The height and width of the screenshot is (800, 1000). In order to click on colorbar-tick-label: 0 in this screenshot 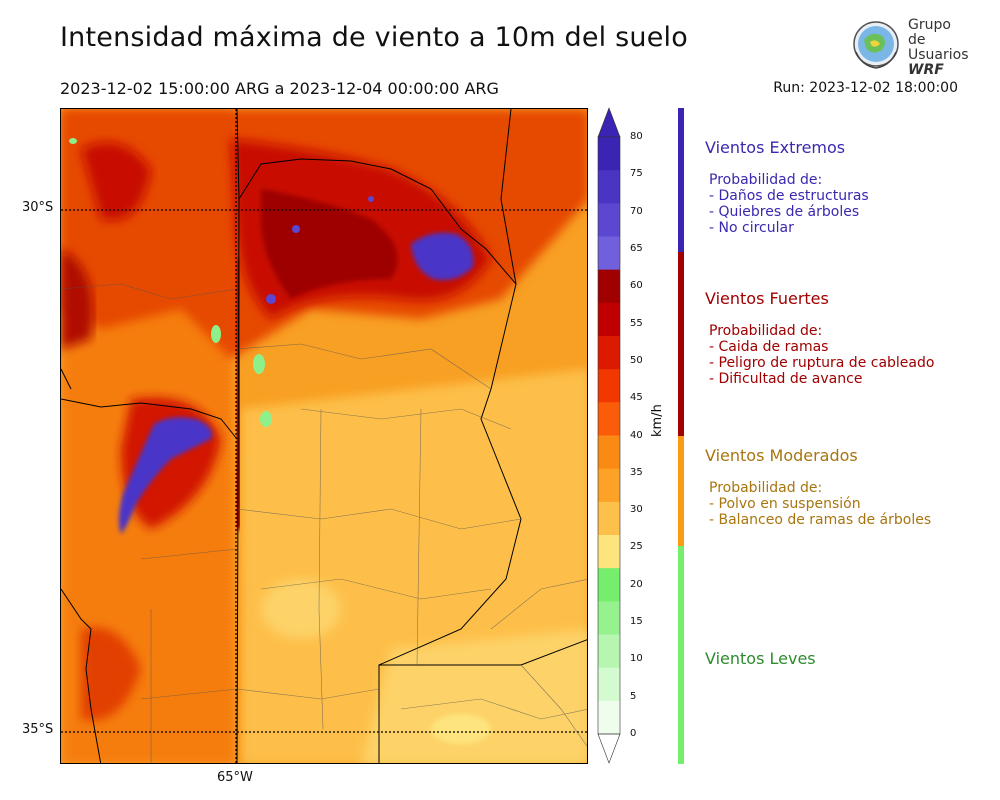, I will do `click(633, 733)`.